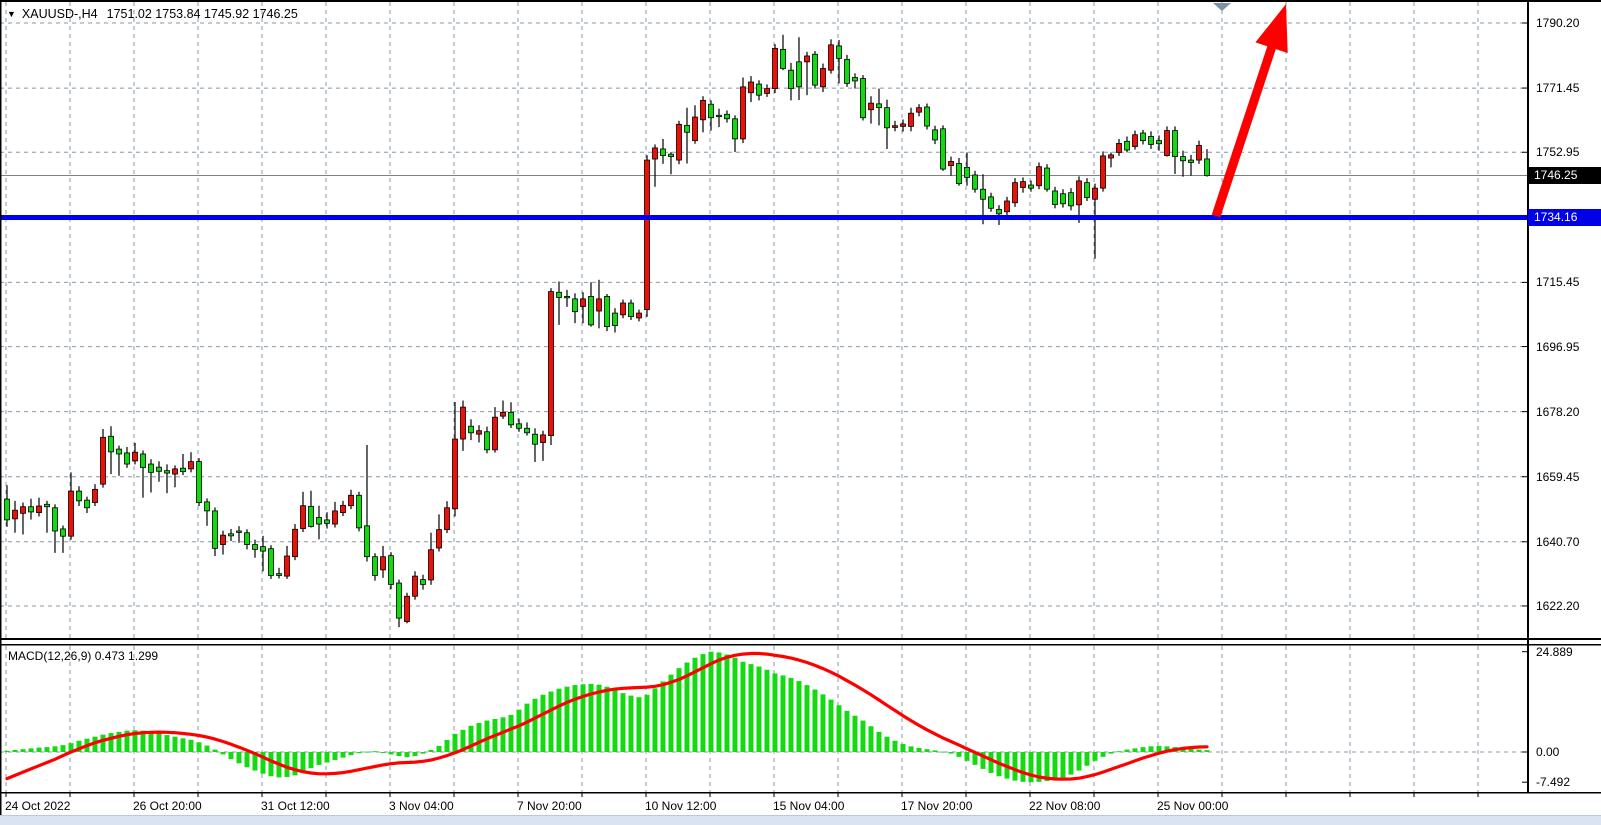  What do you see at coordinates (1558, 23) in the screenshot?
I see `price-axis-label: 1790.20` at bounding box center [1558, 23].